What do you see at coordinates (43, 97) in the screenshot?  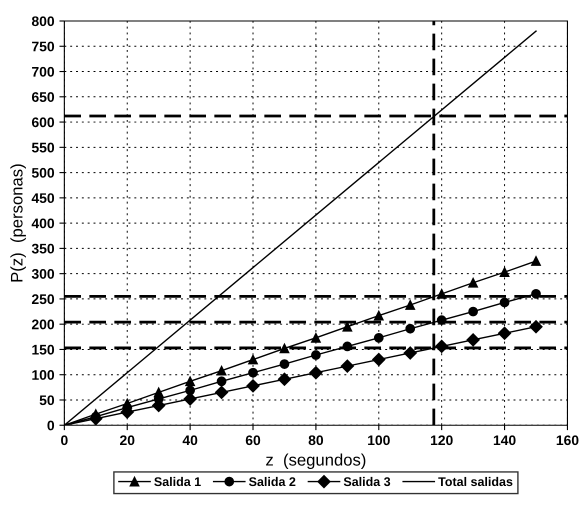 I see `y-tick-label: 650` at bounding box center [43, 97].